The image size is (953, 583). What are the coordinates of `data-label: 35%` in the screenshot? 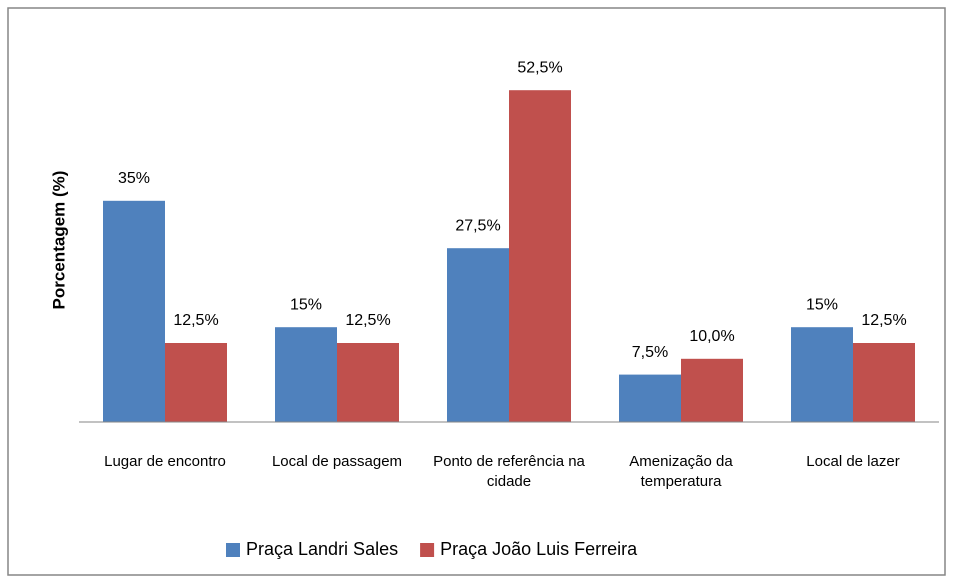 It's located at (134, 178).